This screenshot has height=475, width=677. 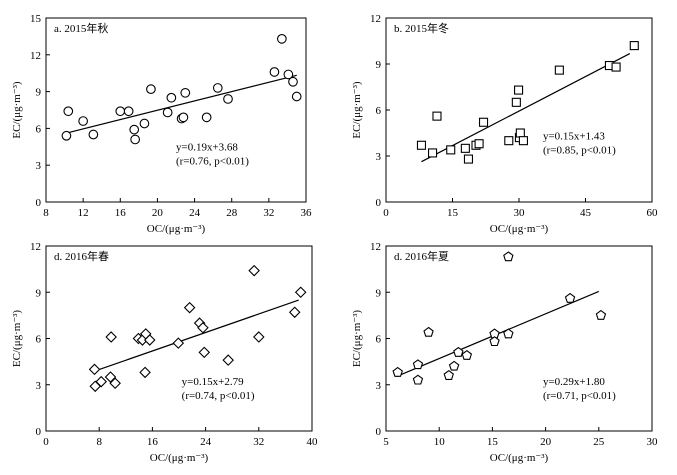 I want to click on x-tick-label: 0, so click(x=46, y=442).